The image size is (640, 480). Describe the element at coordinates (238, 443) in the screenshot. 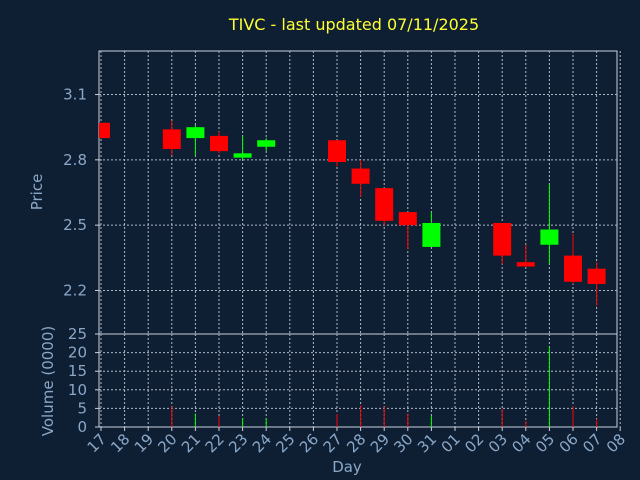

I see `x-tick-label: 23` at that location.